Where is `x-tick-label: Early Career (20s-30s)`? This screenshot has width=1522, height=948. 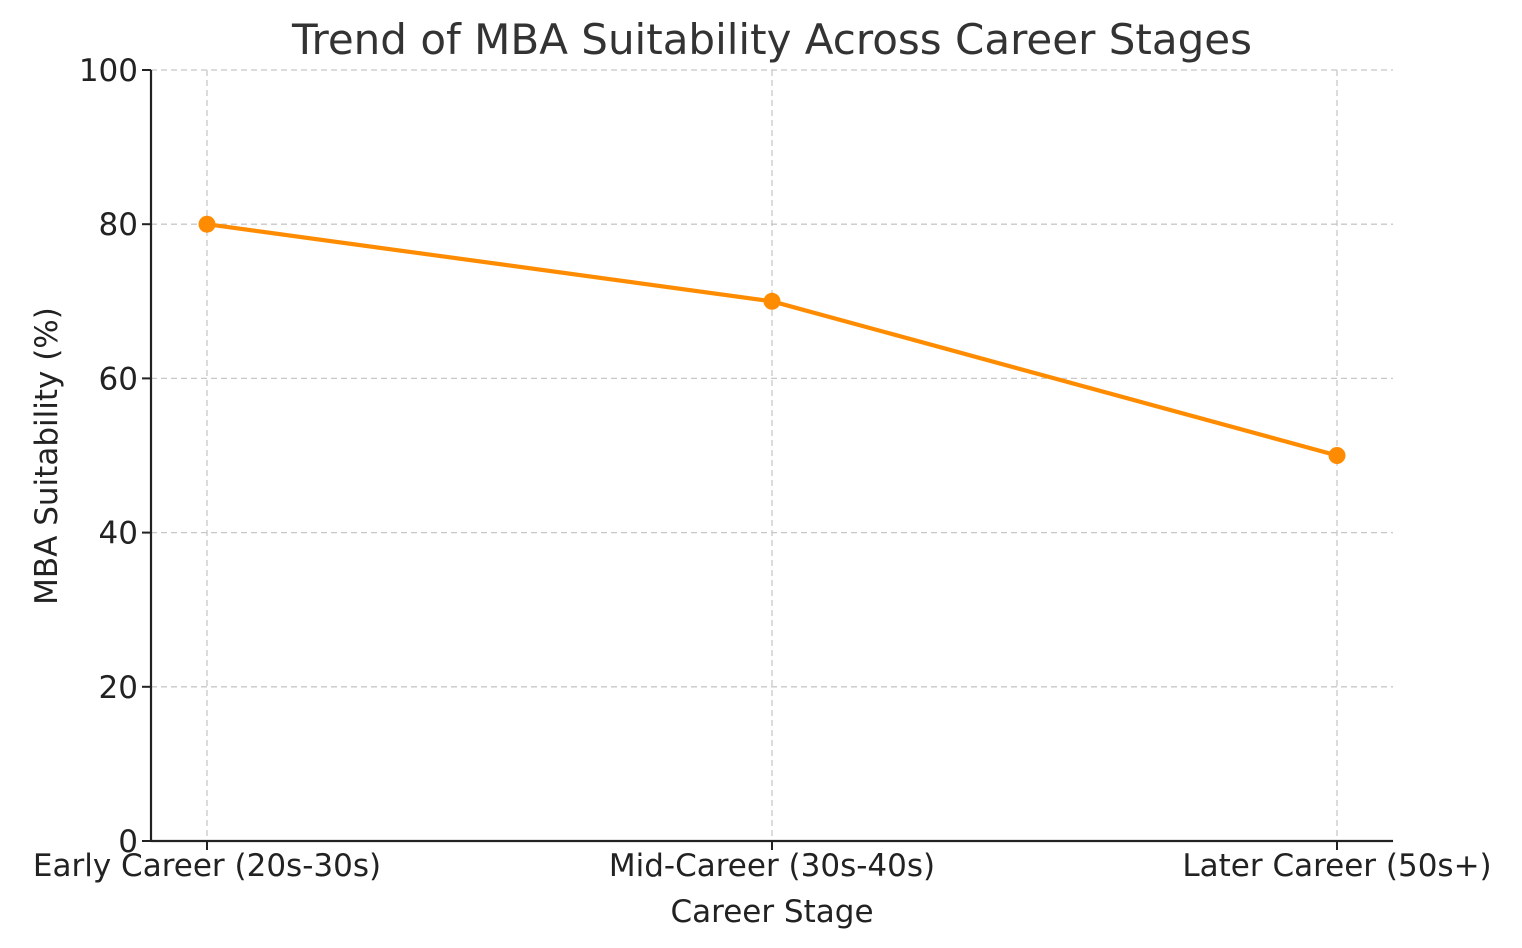
x-tick-label: Early Career (20s-30s) is located at coordinates (207, 866).